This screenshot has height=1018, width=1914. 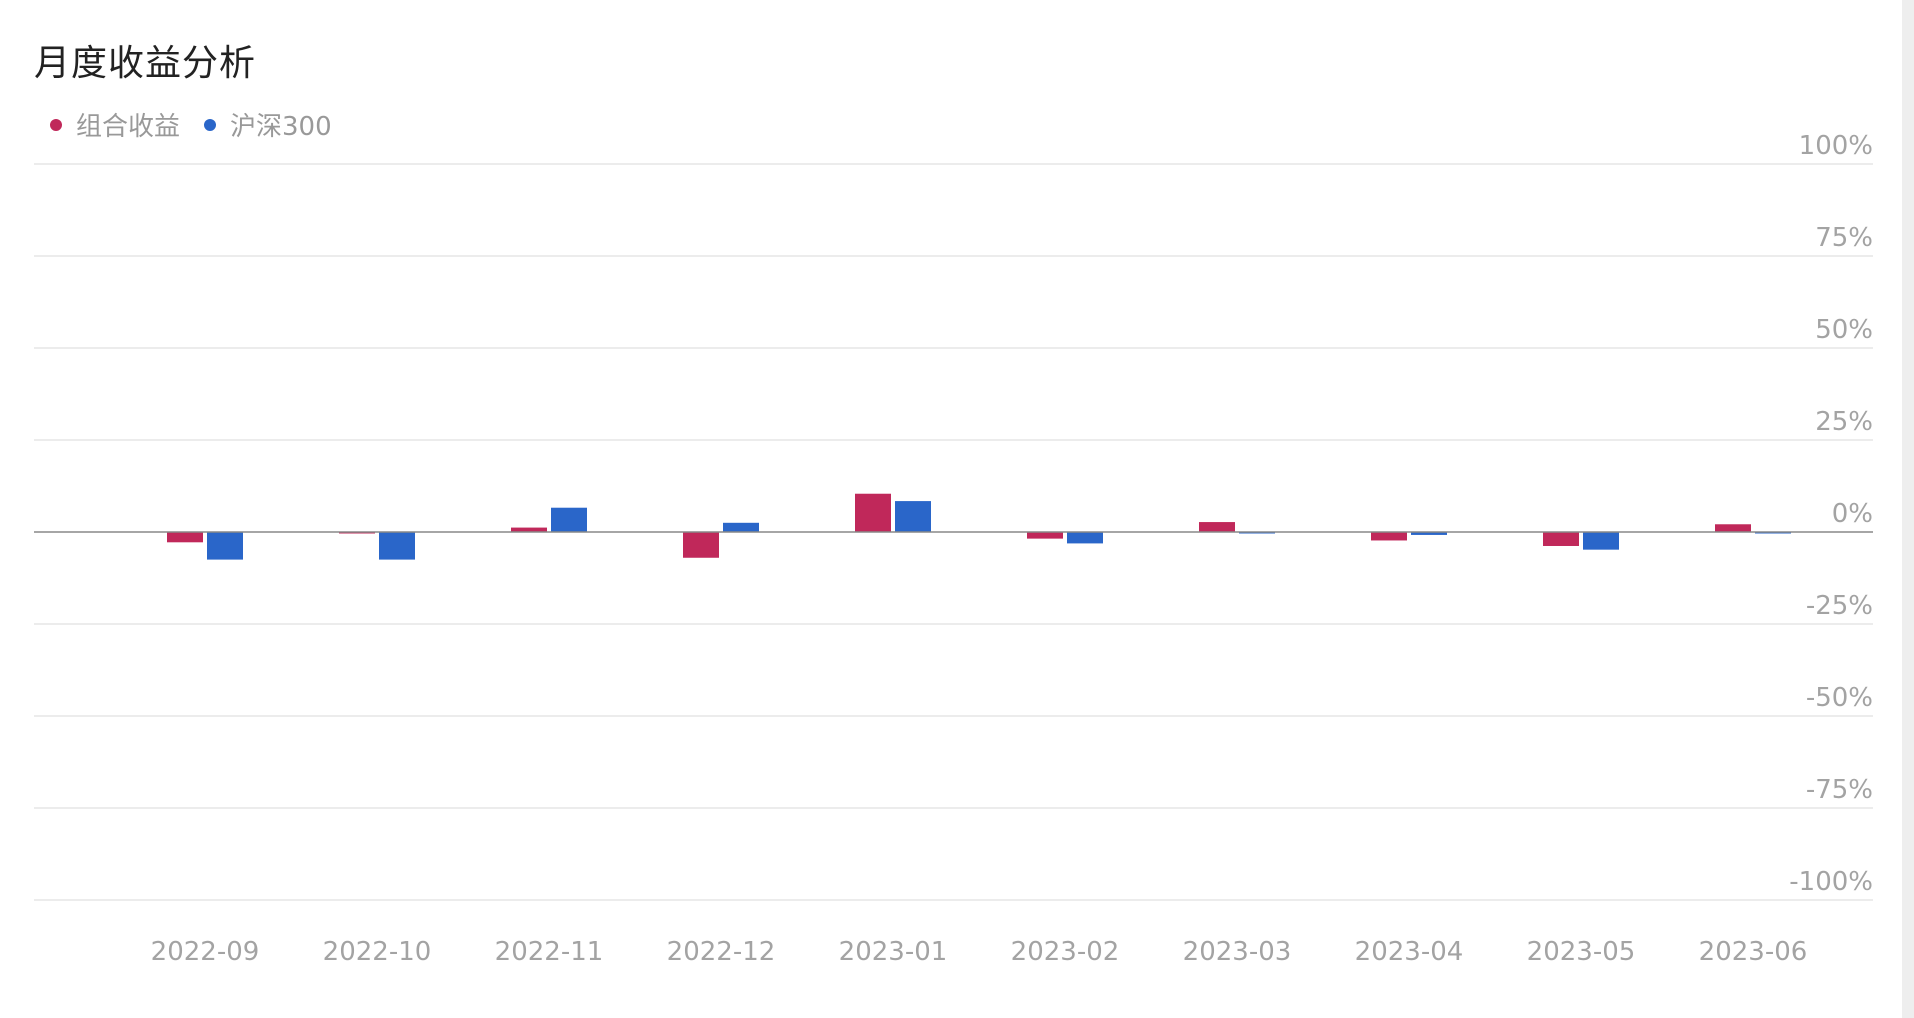 What do you see at coordinates (56, 124) in the screenshot?
I see `legend-dot-portfolio` at bounding box center [56, 124].